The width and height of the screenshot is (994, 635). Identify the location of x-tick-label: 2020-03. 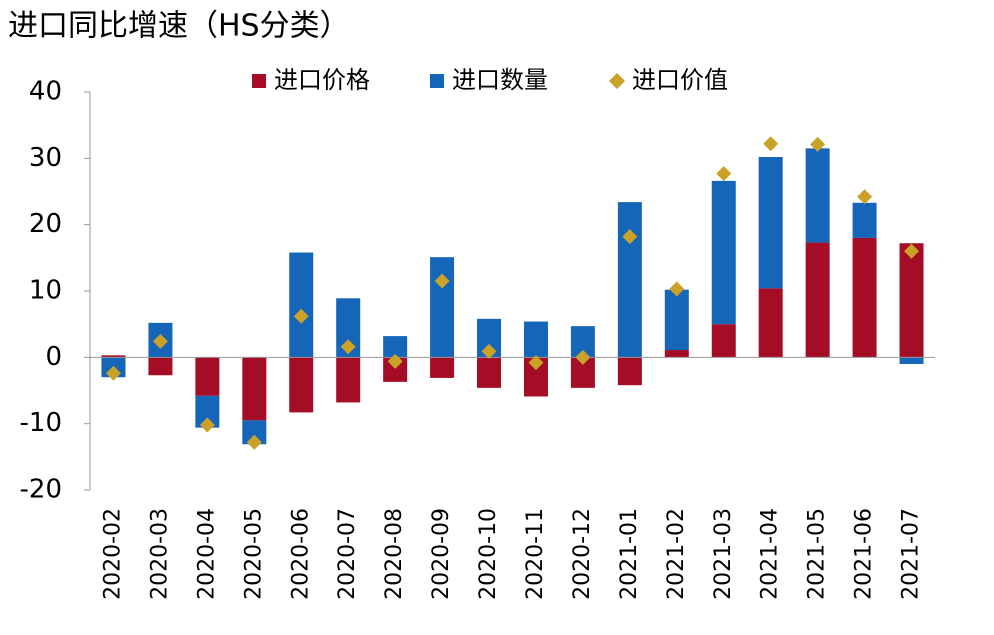
(159, 554).